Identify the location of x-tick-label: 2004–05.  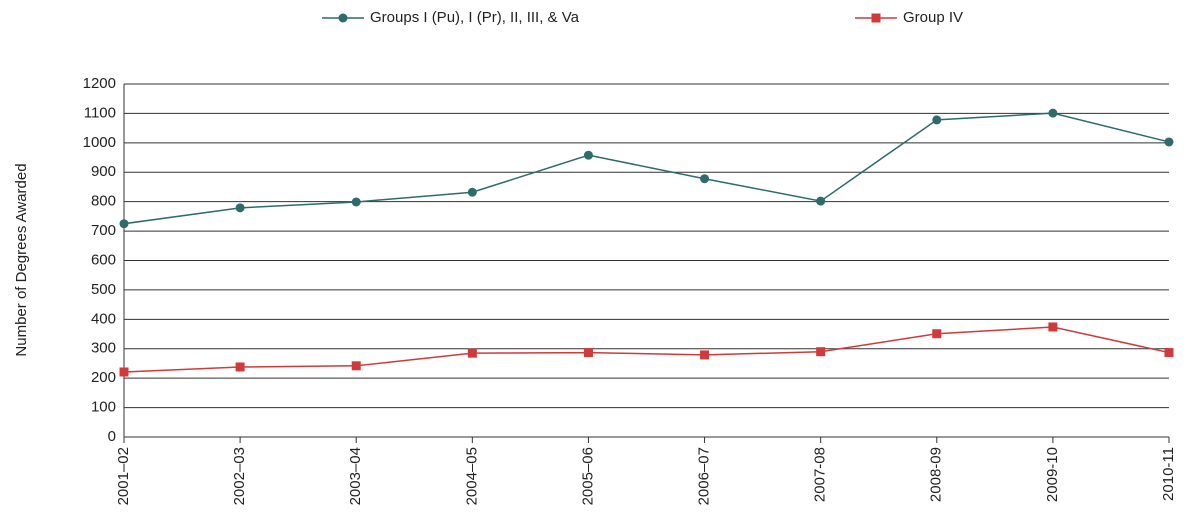
(471, 476).